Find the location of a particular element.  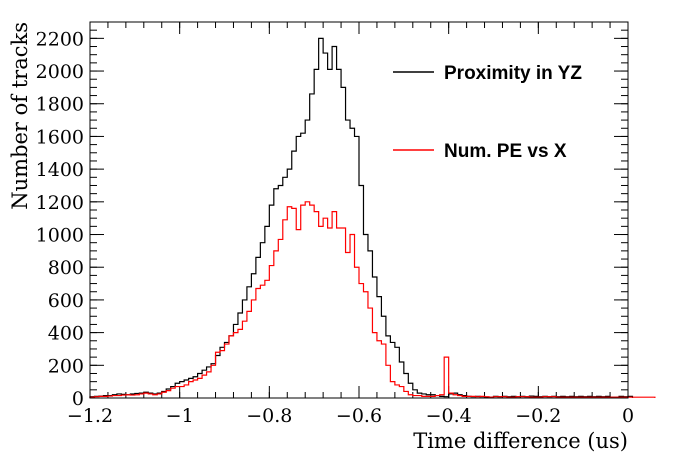

y-tick-label: 1800 is located at coordinates (60, 105).